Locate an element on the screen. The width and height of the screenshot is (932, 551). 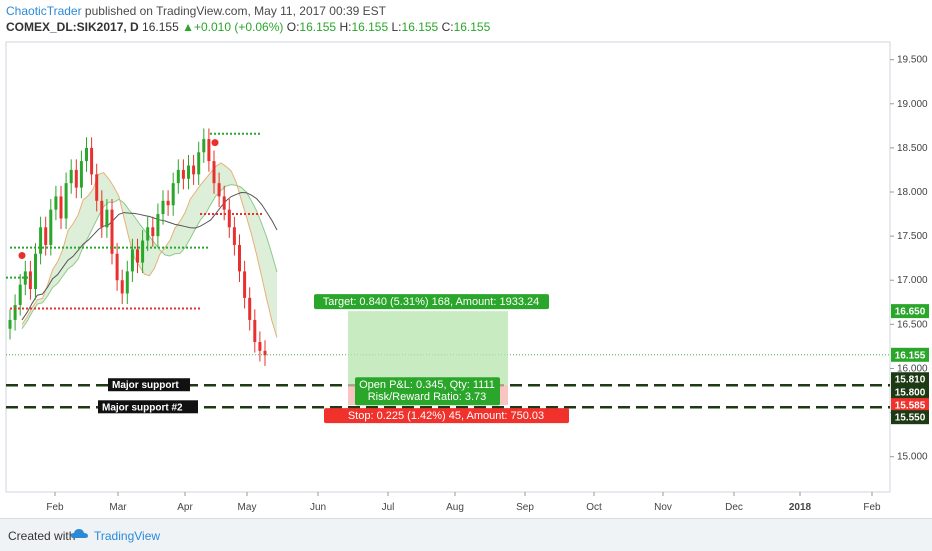
last-price: 16.155 is located at coordinates (160, 27).